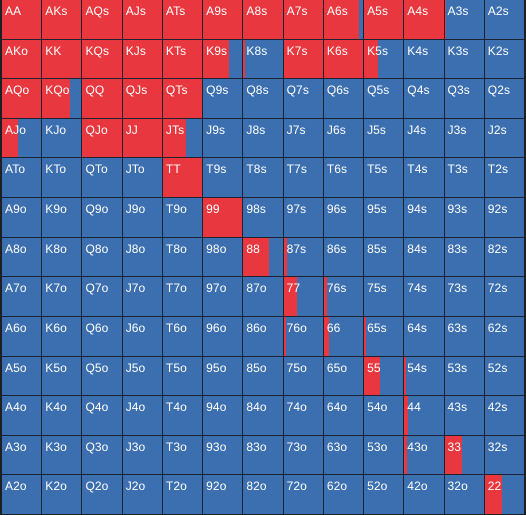  Describe the element at coordinates (384, 336) in the screenshot. I see `hand-cell-65s: 65s` at that location.